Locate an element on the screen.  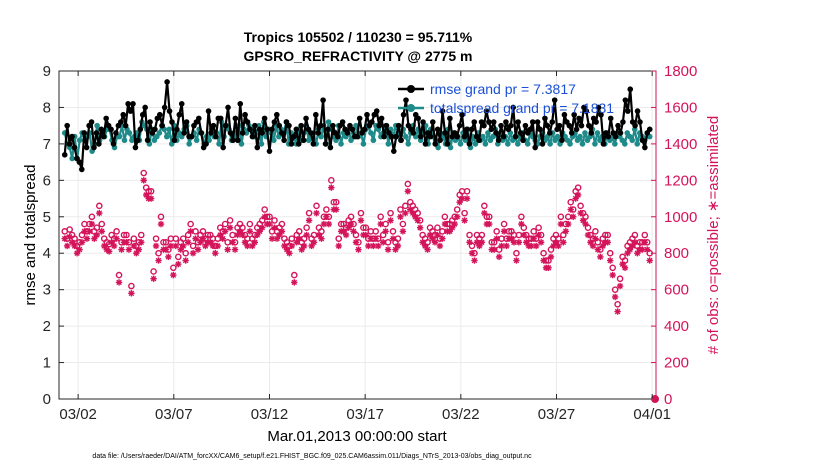
y-left-tick-label: 4 is located at coordinates (47, 253).